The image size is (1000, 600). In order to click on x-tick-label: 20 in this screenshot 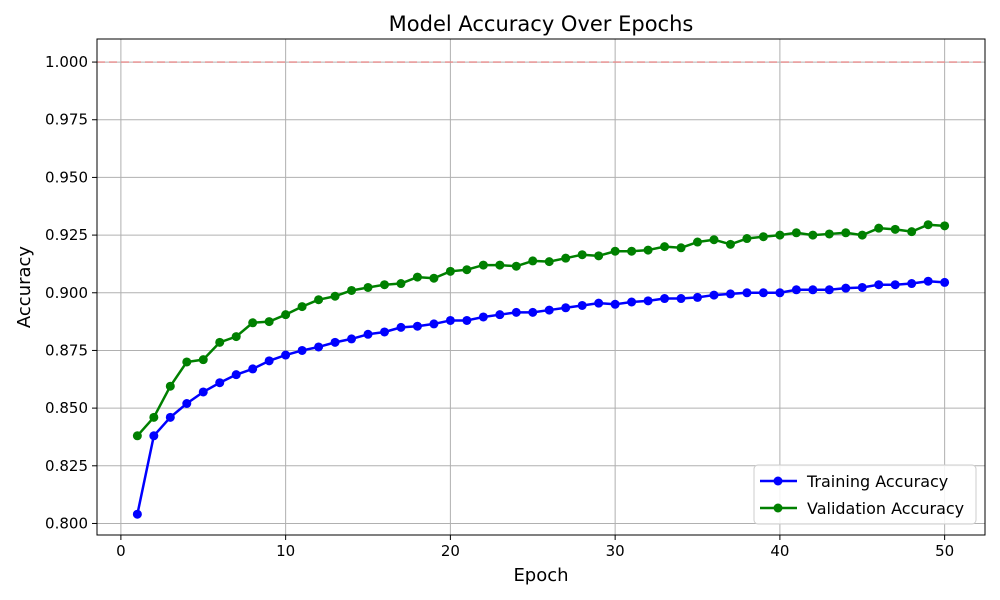, I will do `click(450, 551)`.